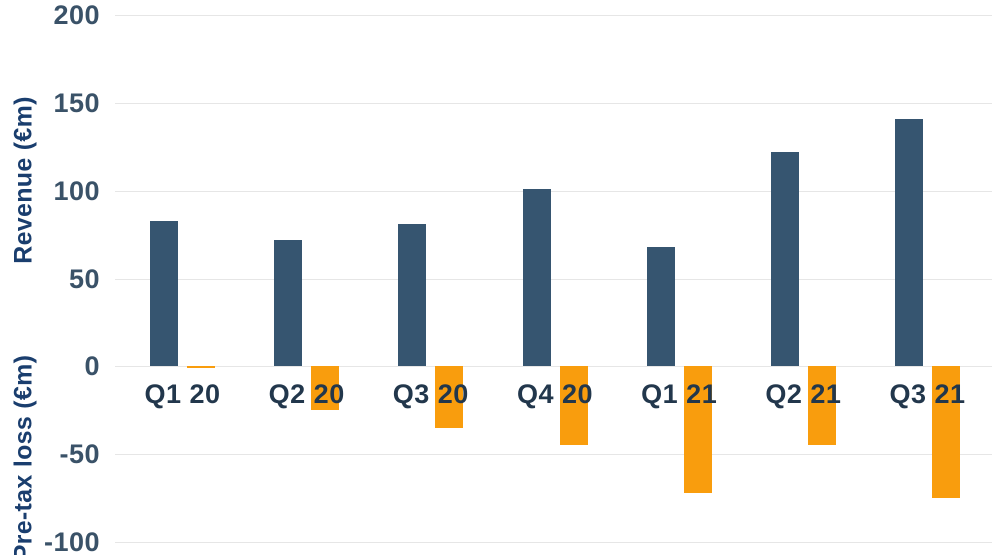  I want to click on gridline--100, so click(553, 542).